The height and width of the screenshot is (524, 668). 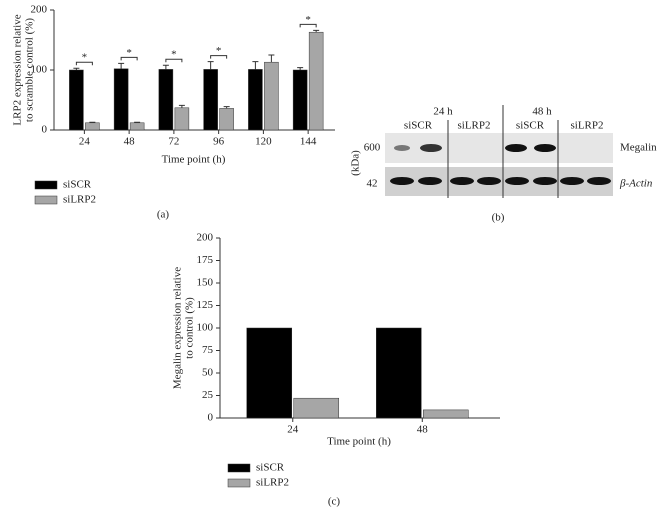 I want to click on y-tick-label: 25, so click(x=208, y=395).